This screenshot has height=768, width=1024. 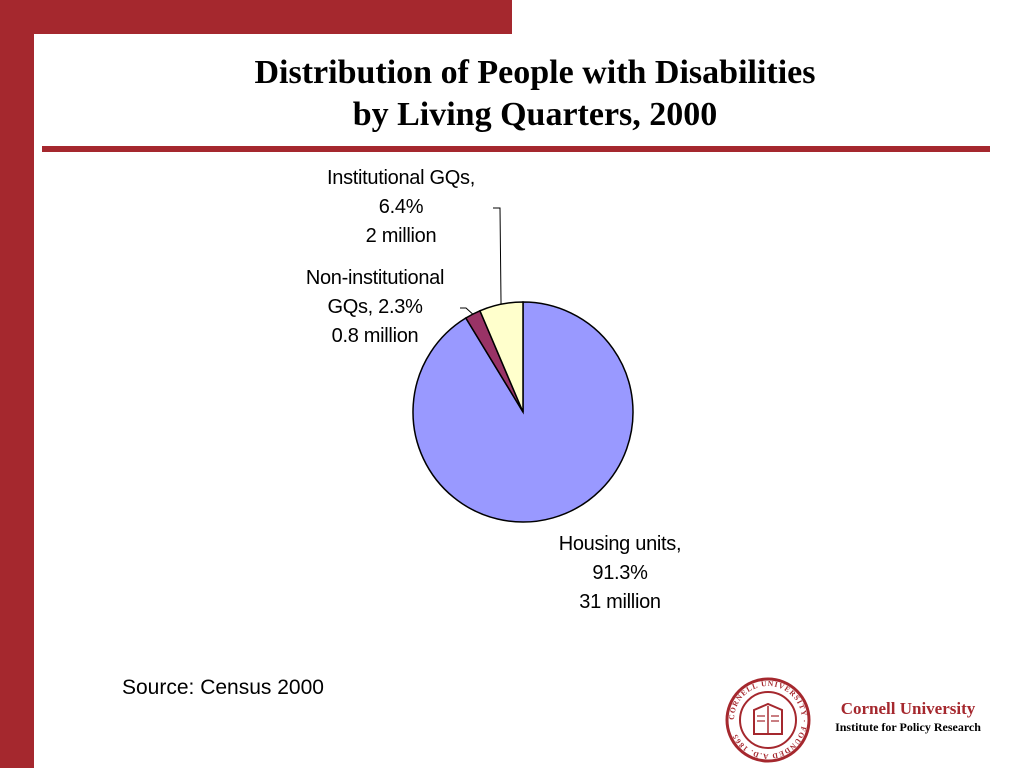 What do you see at coordinates (375, 278) in the screenshot?
I see `slice-label-line: Non-institutional` at bounding box center [375, 278].